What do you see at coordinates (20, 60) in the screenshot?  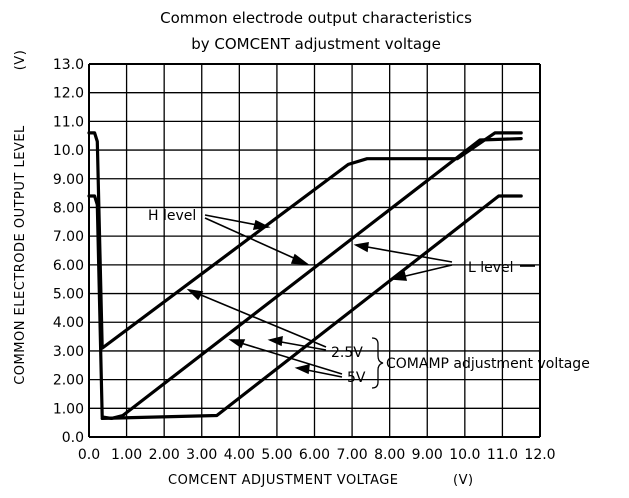 I see `y-axis-unit: (V)` at bounding box center [20, 60].